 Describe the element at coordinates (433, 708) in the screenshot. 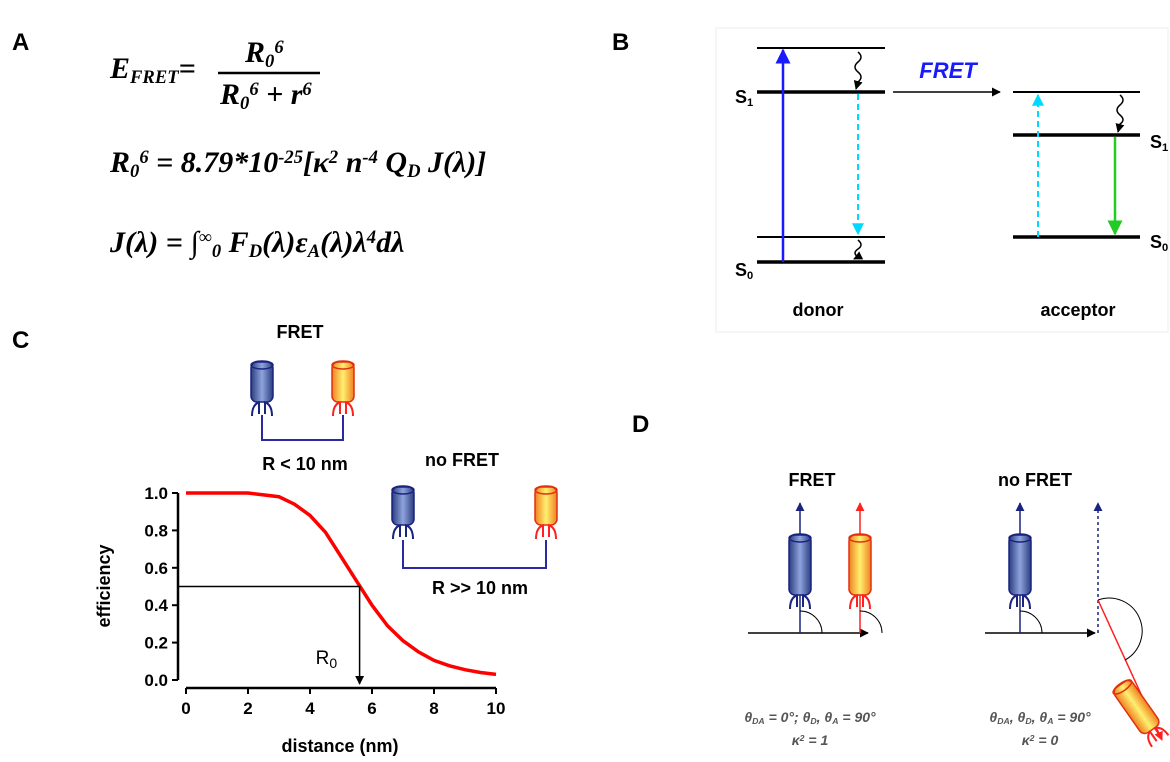

I see `x-tick-label: 8` at that location.